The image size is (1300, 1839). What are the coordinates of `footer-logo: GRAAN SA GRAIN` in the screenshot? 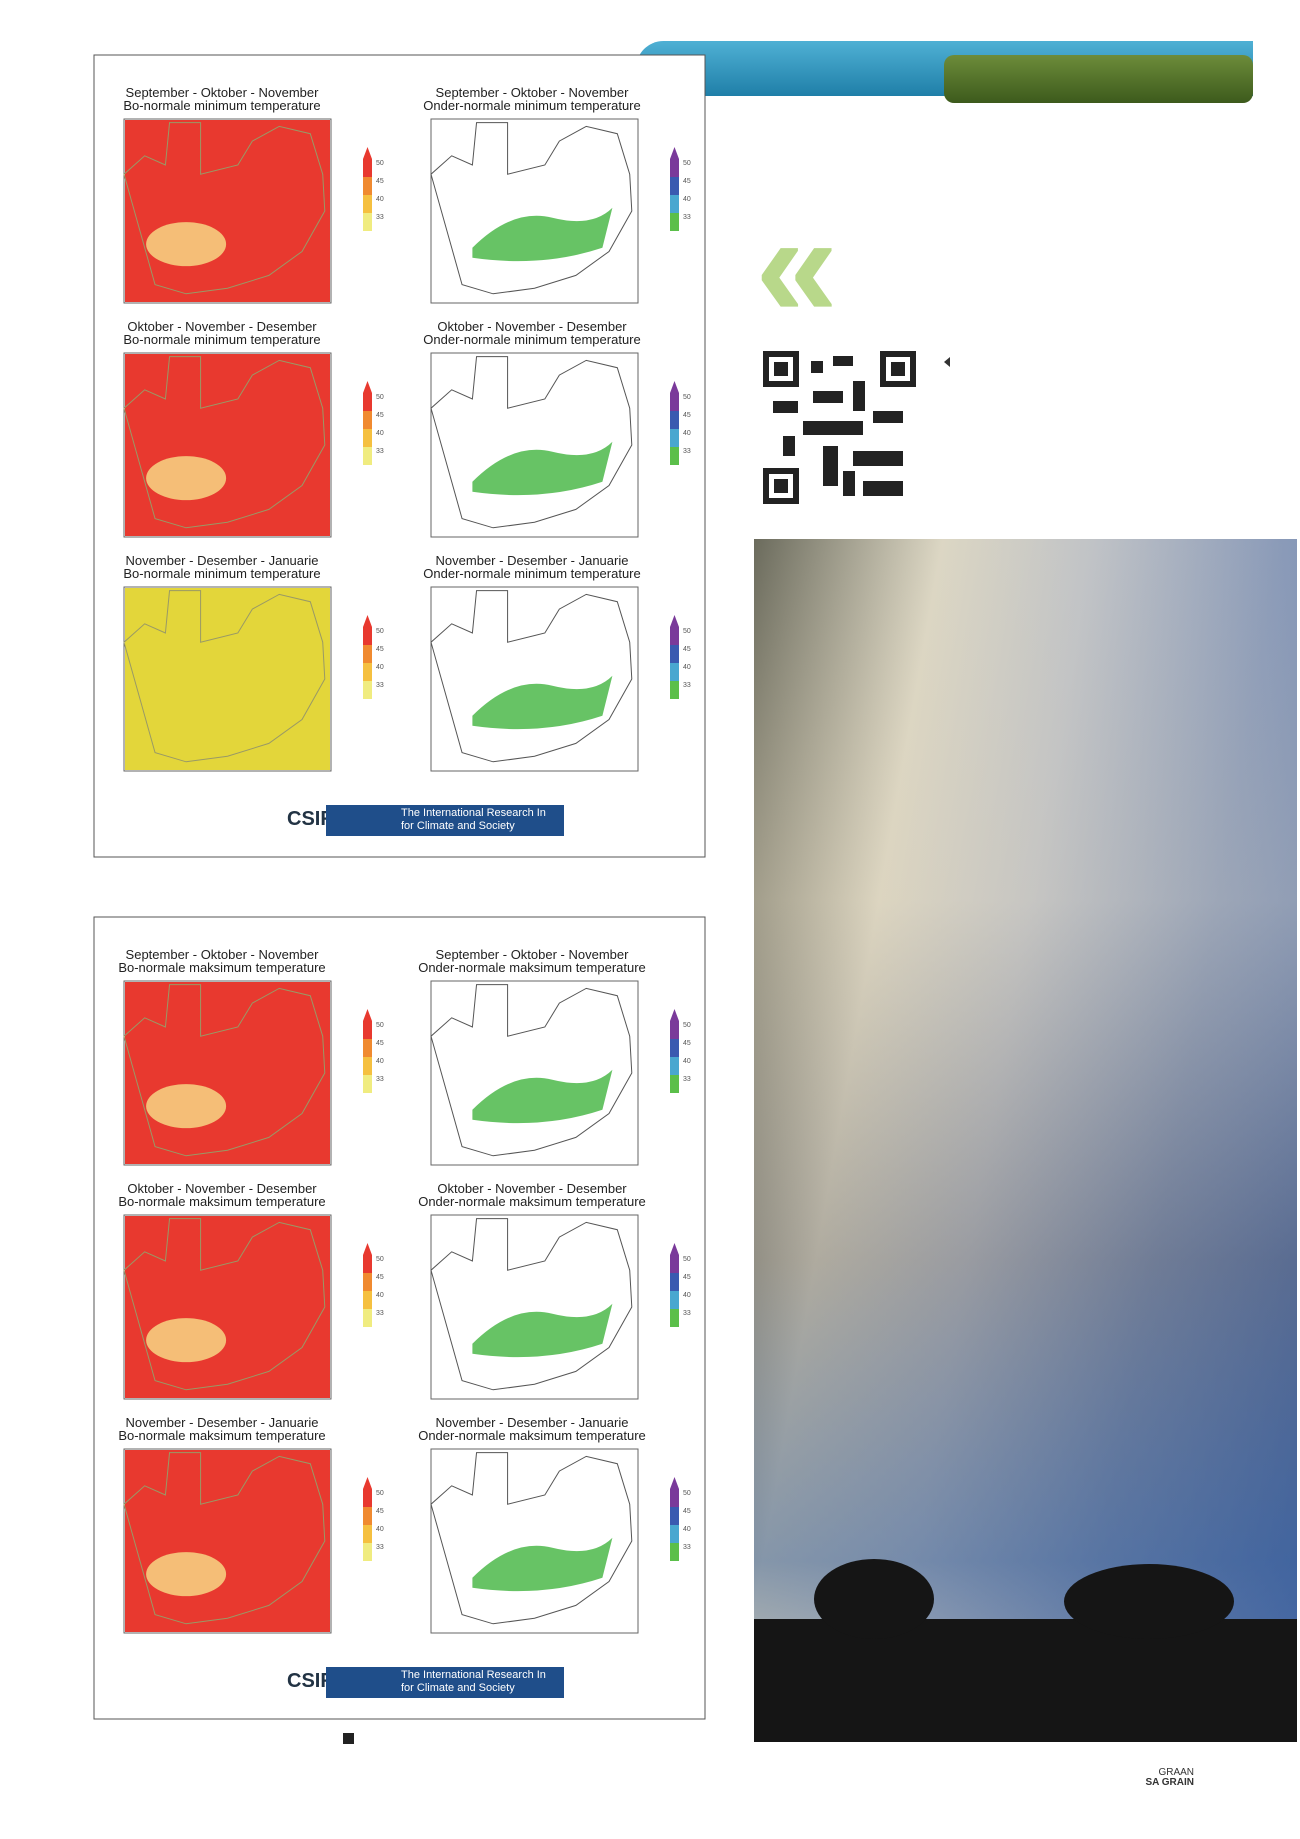 It's located at (1159, 1778).